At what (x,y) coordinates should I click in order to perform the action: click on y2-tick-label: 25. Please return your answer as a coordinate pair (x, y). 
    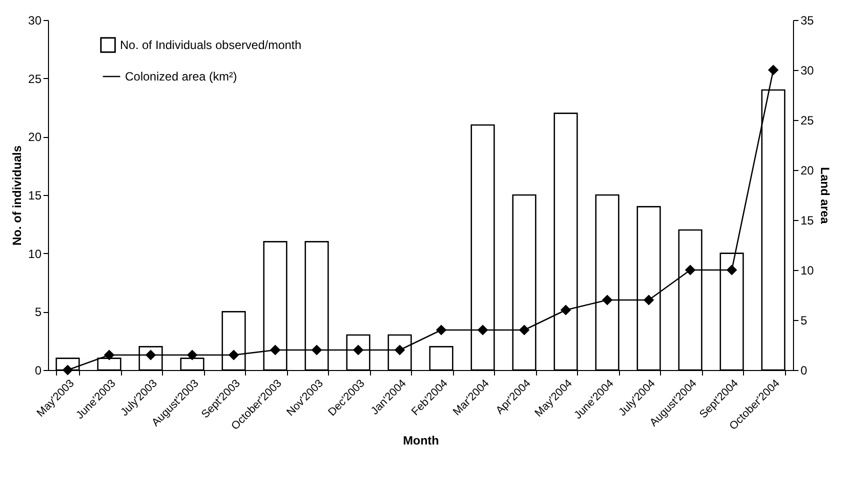
    Looking at the image, I should click on (807, 121).